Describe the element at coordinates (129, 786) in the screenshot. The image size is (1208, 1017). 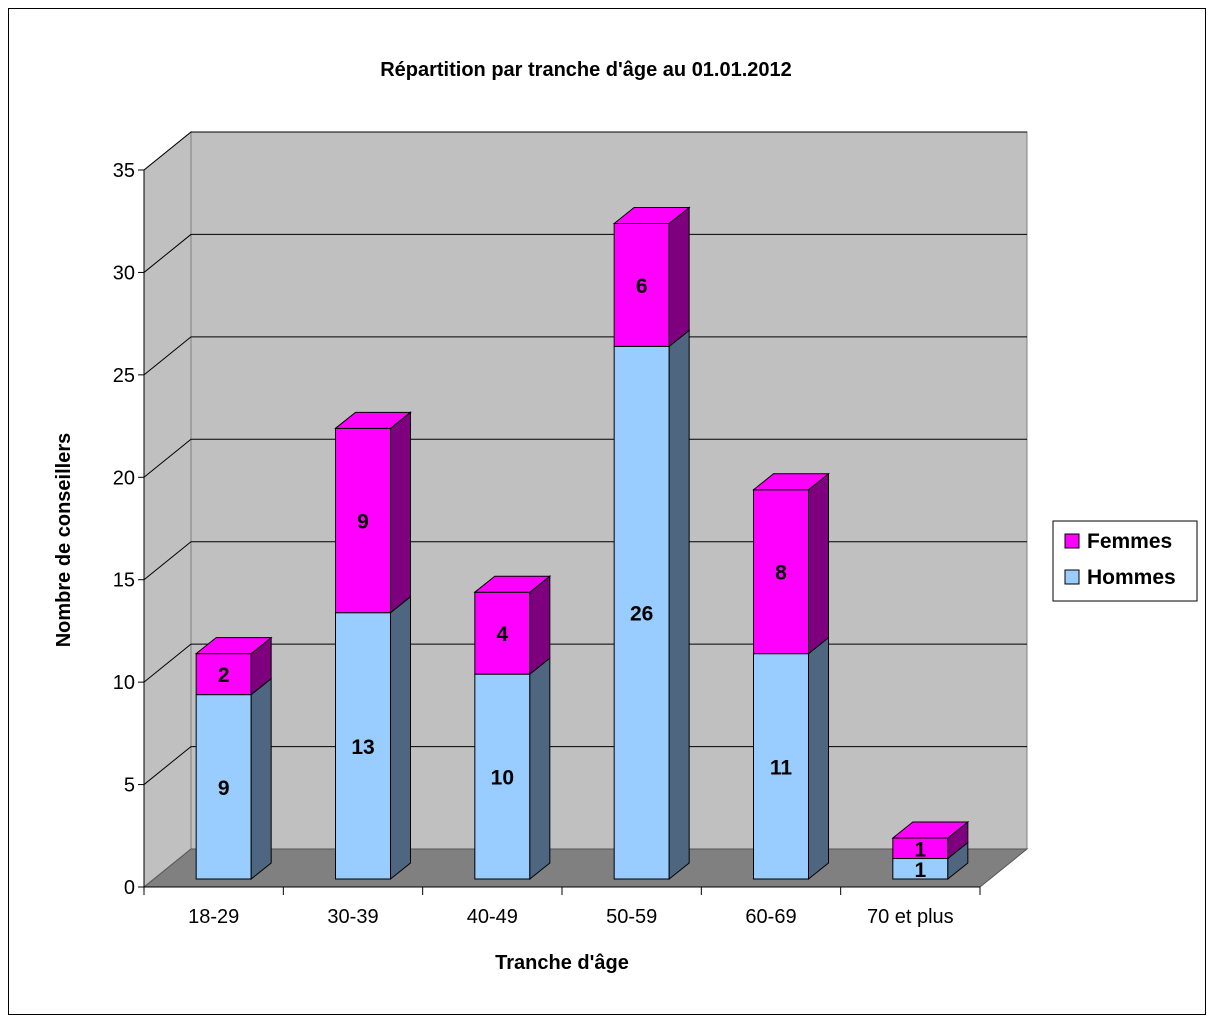
I see `y-tick-label: 5` at that location.